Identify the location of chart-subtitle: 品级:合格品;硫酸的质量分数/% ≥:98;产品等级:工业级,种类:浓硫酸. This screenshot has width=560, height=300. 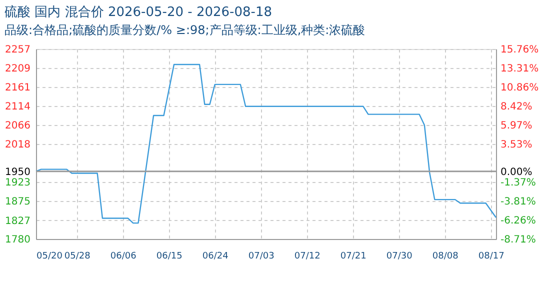
(185, 30).